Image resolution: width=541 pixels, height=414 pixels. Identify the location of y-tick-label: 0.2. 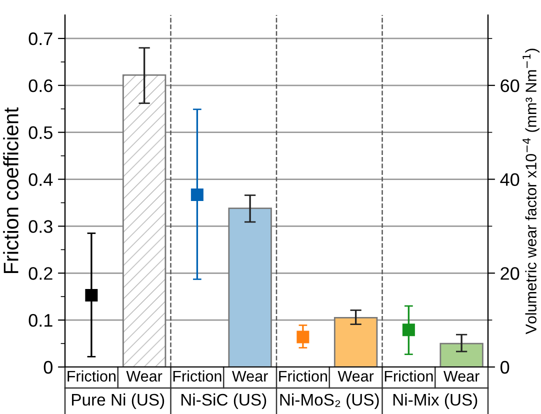
(40, 273).